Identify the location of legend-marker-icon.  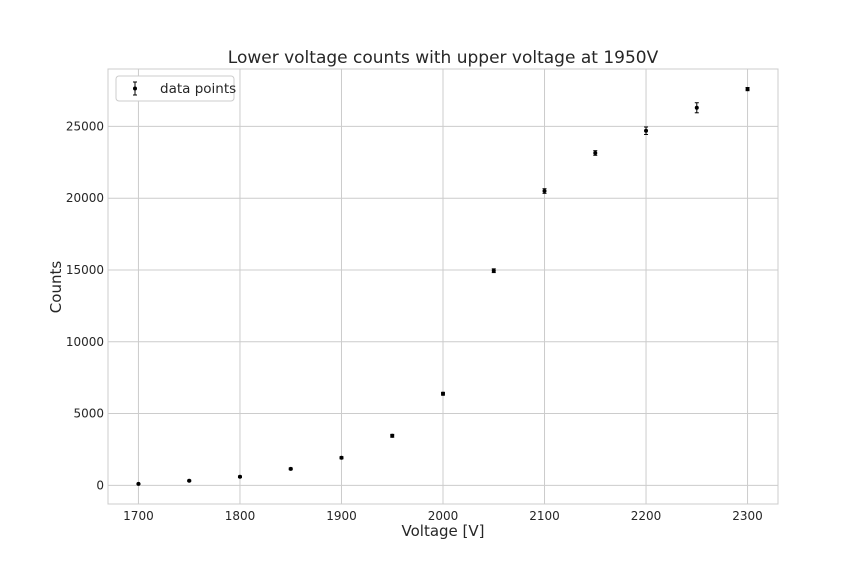
(135, 88).